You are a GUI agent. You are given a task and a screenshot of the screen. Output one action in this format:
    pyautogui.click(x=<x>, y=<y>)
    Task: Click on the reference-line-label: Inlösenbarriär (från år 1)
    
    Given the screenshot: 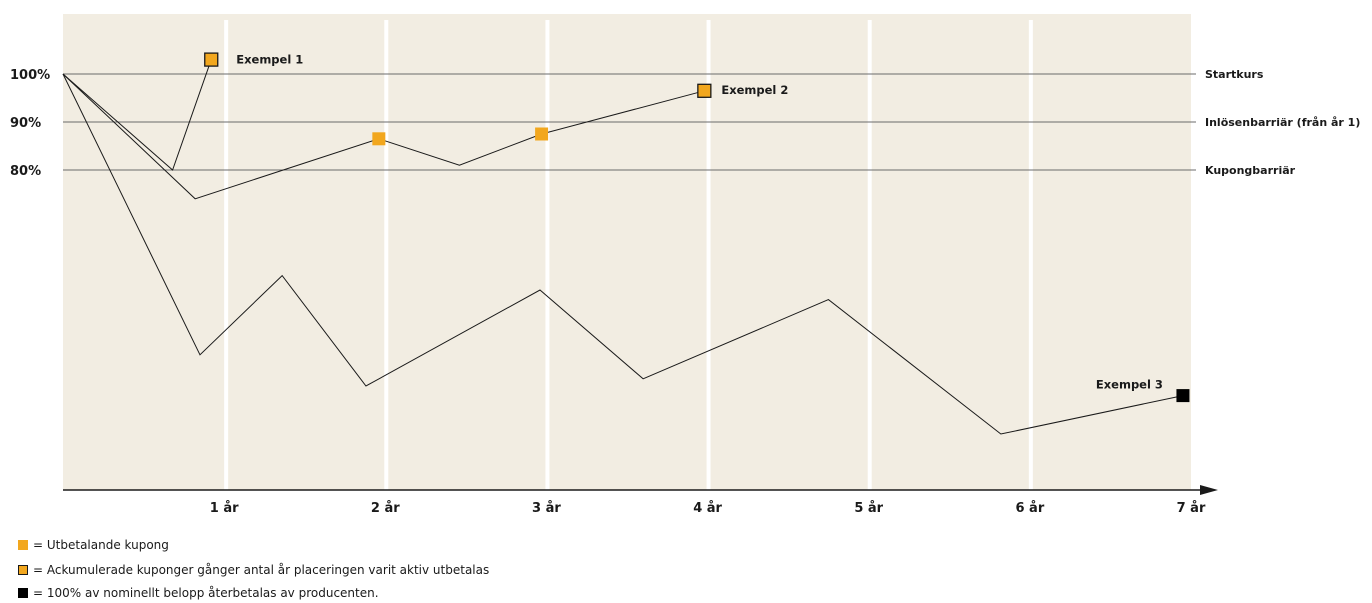 What is the action you would take?
    pyautogui.click(x=1282, y=122)
    